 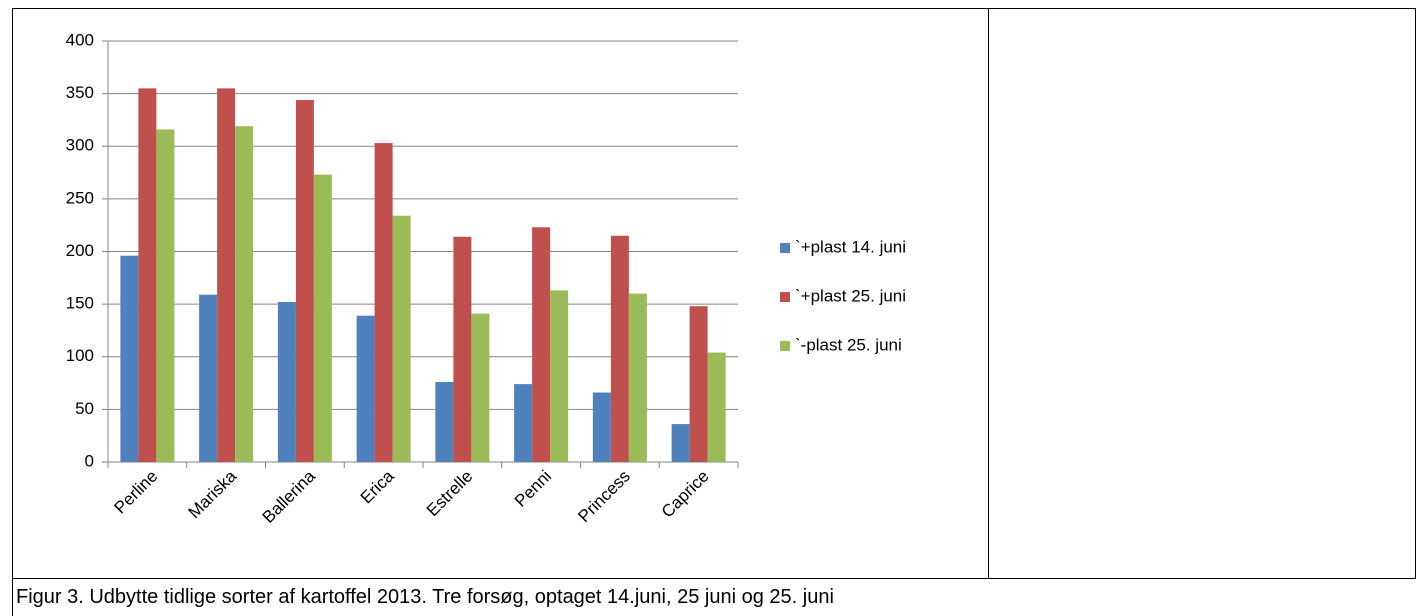 I want to click on y-tick-label: 200, so click(x=80, y=250).